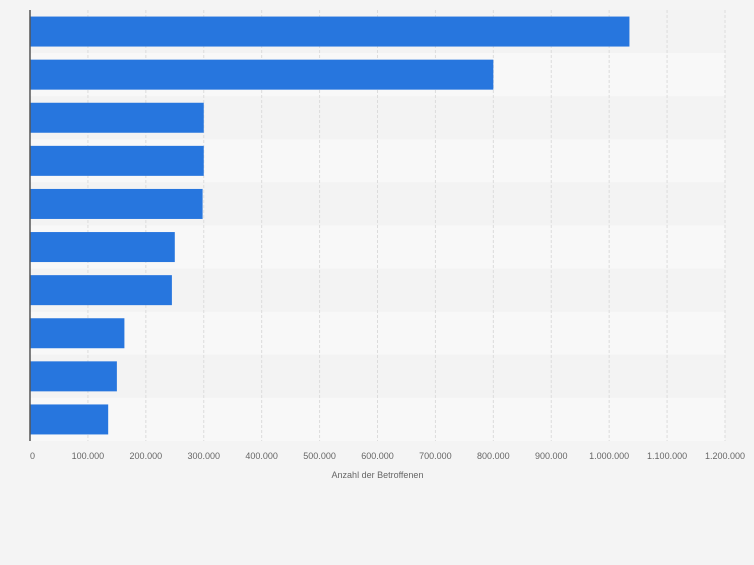  What do you see at coordinates (319, 456) in the screenshot?
I see `x-tick-label: 500.000` at bounding box center [319, 456].